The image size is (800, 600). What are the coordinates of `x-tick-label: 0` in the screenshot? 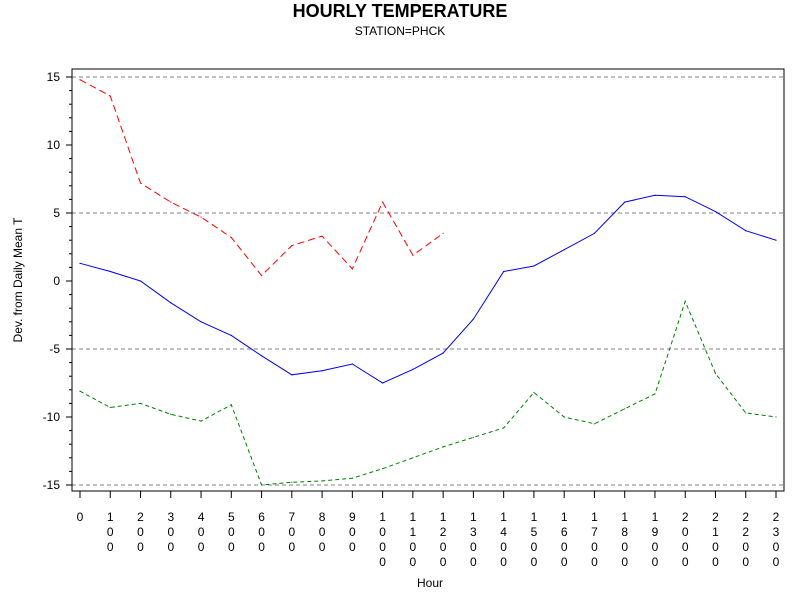 It's located at (80, 517).